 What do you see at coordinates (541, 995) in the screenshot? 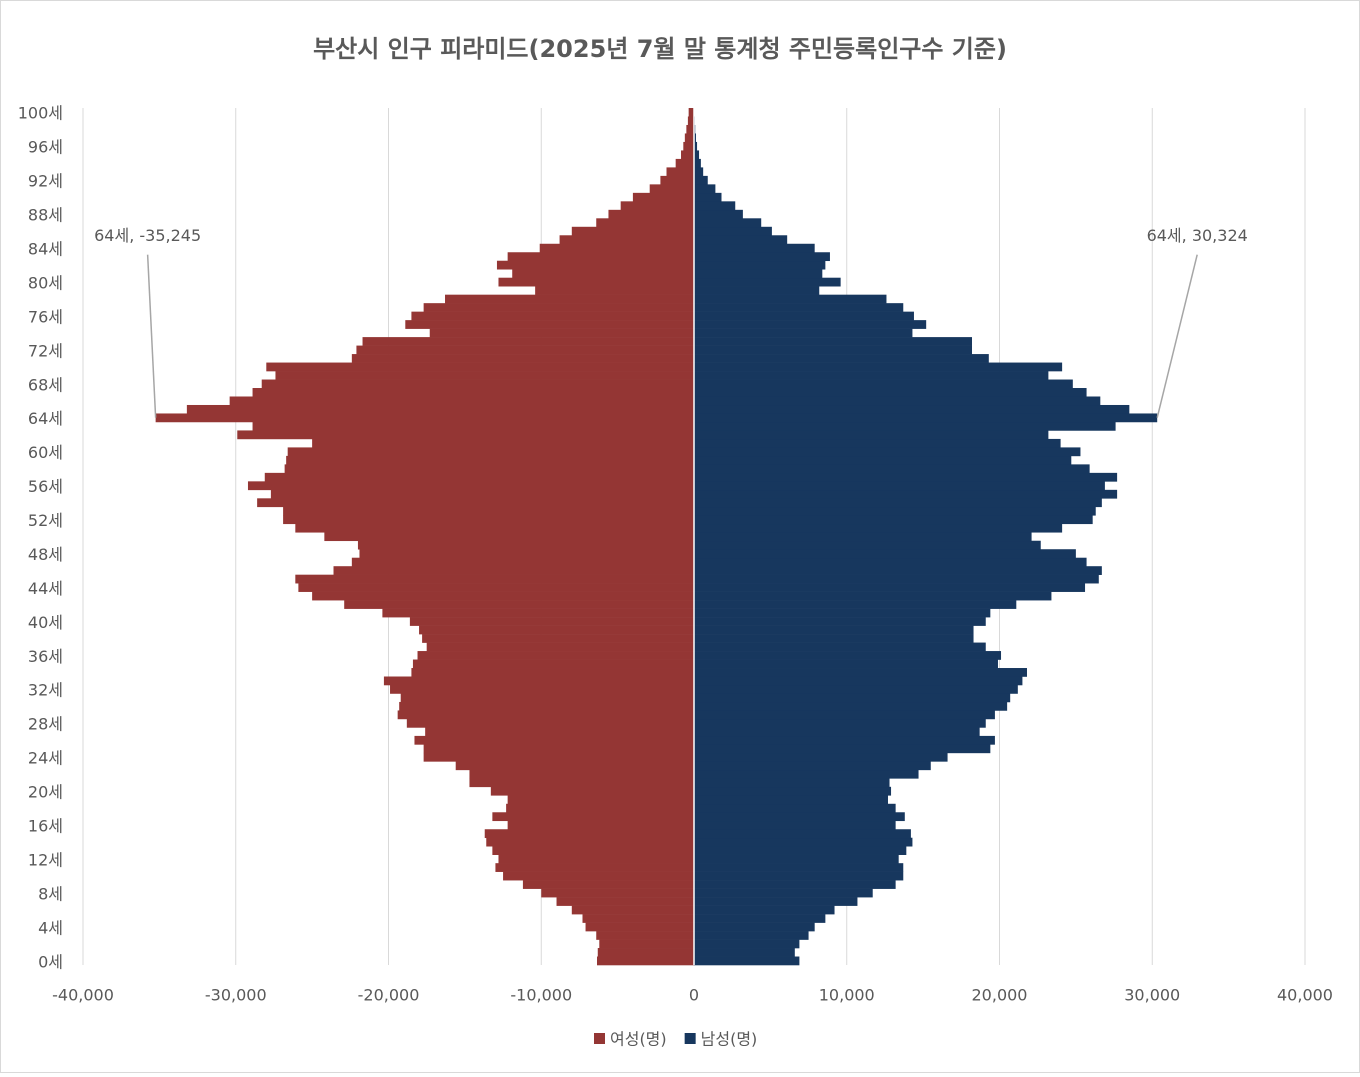
I see `x-tick-label: -10,000` at bounding box center [541, 995].